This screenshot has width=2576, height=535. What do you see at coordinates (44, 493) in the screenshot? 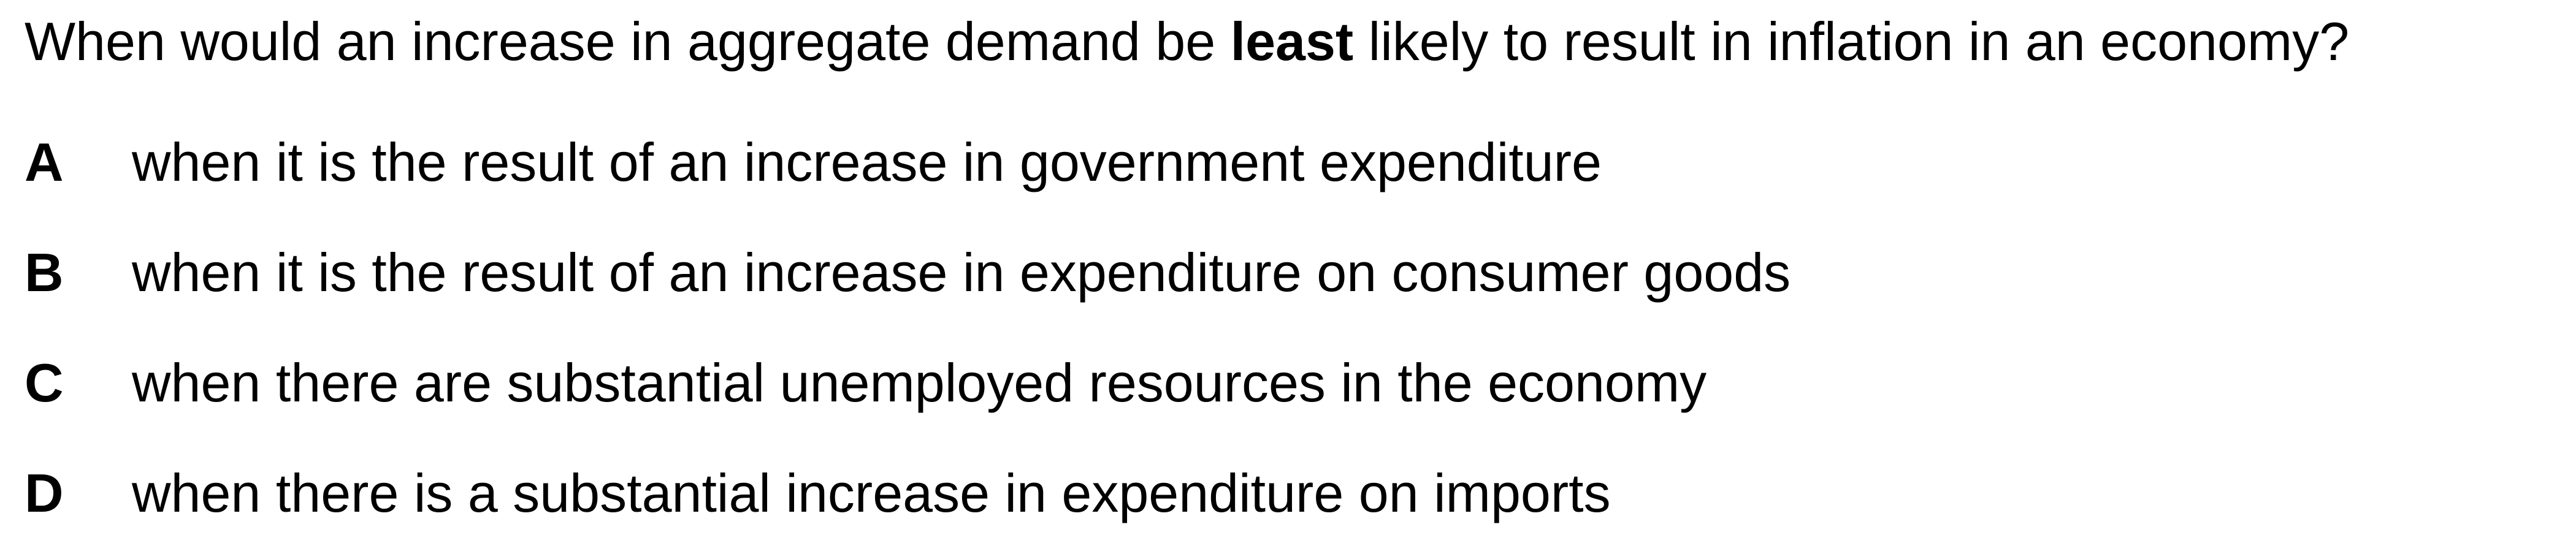
I see `option-letter: D` at bounding box center [44, 493].